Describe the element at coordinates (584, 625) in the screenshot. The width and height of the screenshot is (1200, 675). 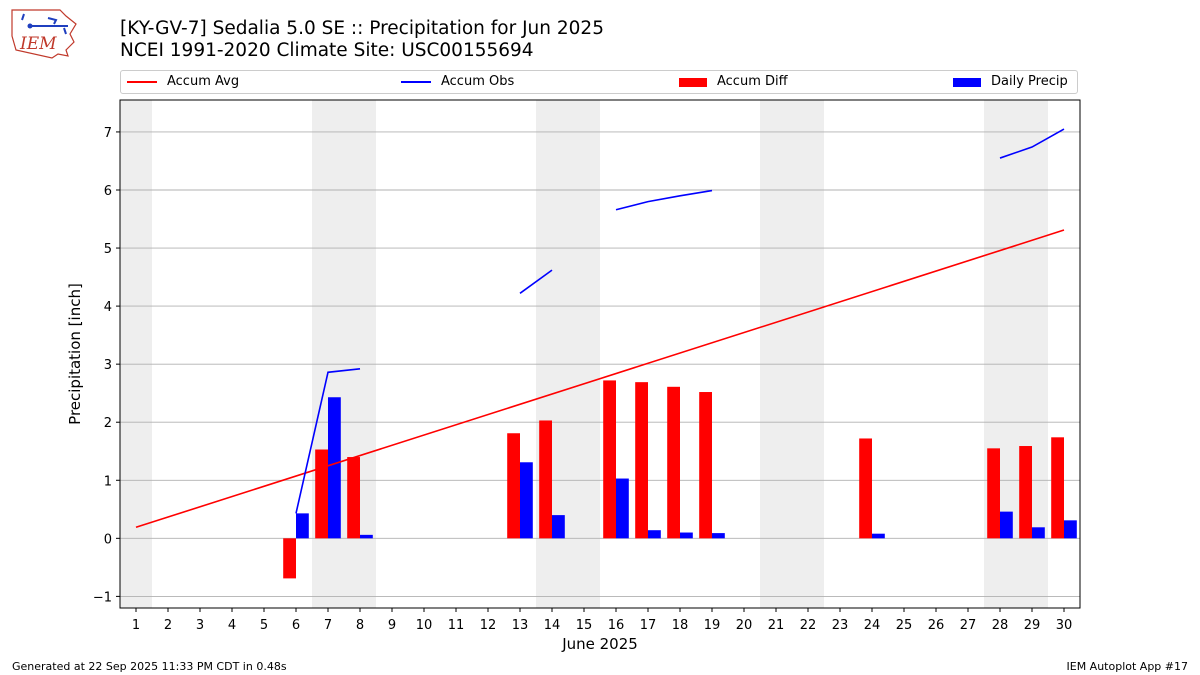
I see `x-tick-label-15: 15` at that location.